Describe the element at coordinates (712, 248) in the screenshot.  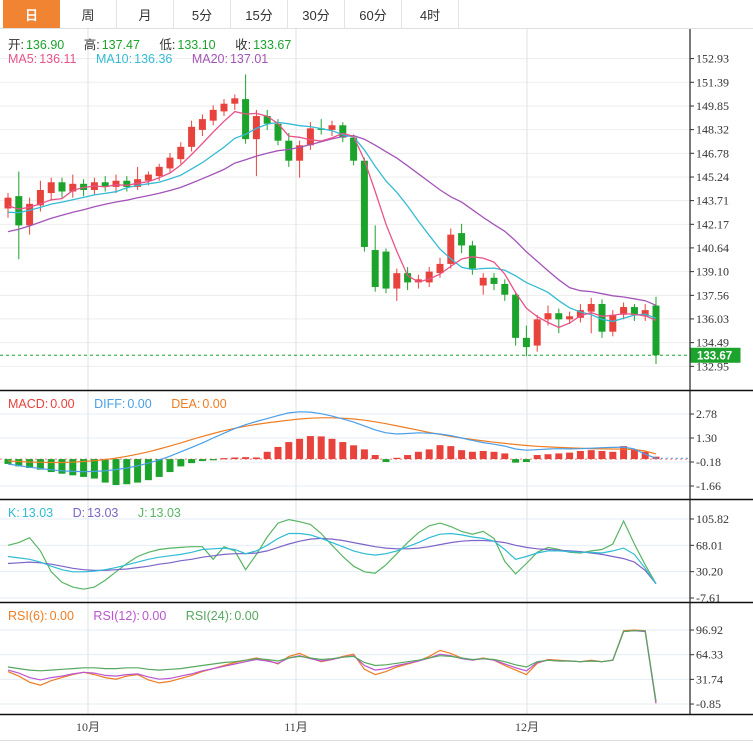
I see `svg-text: 140.64` at that location.